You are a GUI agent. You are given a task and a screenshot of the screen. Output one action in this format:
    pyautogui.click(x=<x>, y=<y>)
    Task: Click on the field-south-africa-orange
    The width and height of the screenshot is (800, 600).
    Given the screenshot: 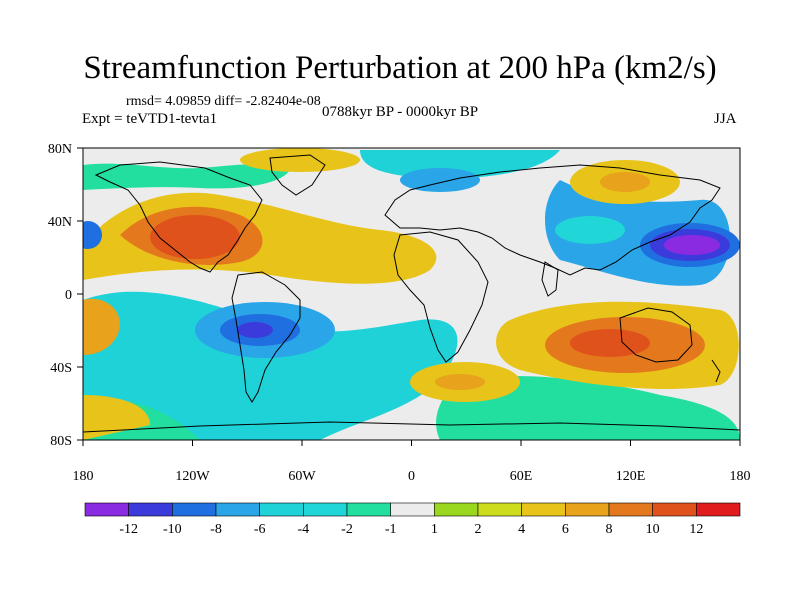 What is the action you would take?
    pyautogui.click(x=460, y=382)
    